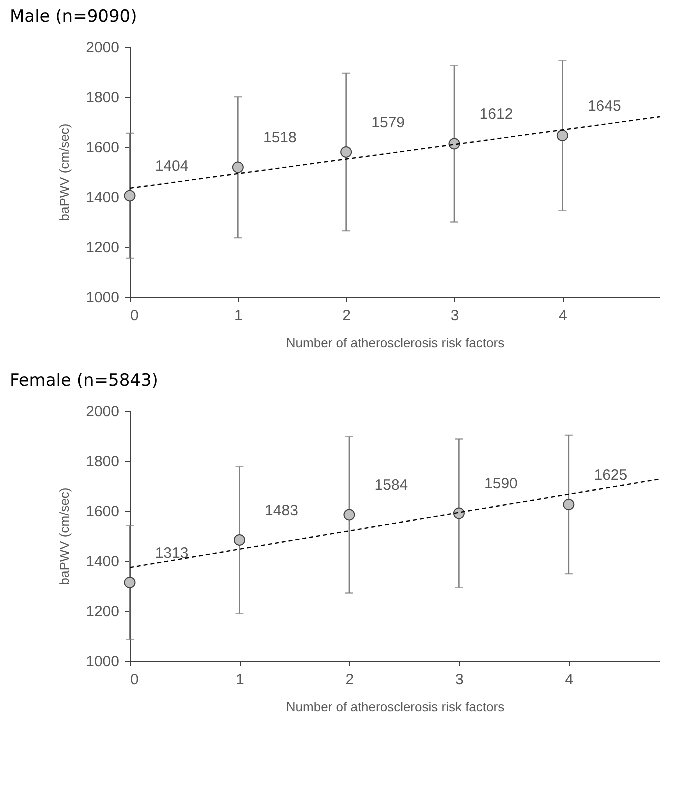 Image resolution: width=691 pixels, height=789 pixels. What do you see at coordinates (611, 475) in the screenshot?
I see `data-label: 1625` at bounding box center [611, 475].